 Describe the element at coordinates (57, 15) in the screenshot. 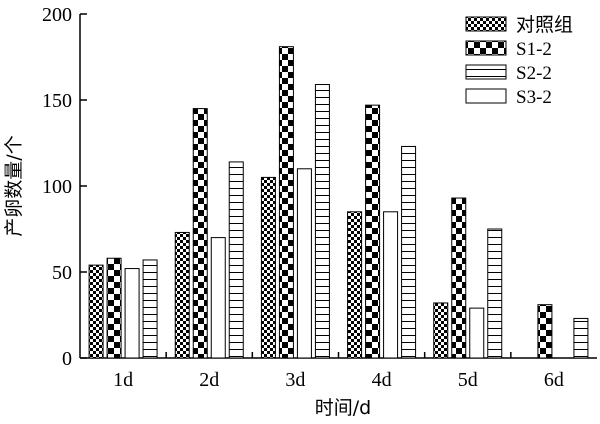

I see `y-tick-label: 200` at that location.